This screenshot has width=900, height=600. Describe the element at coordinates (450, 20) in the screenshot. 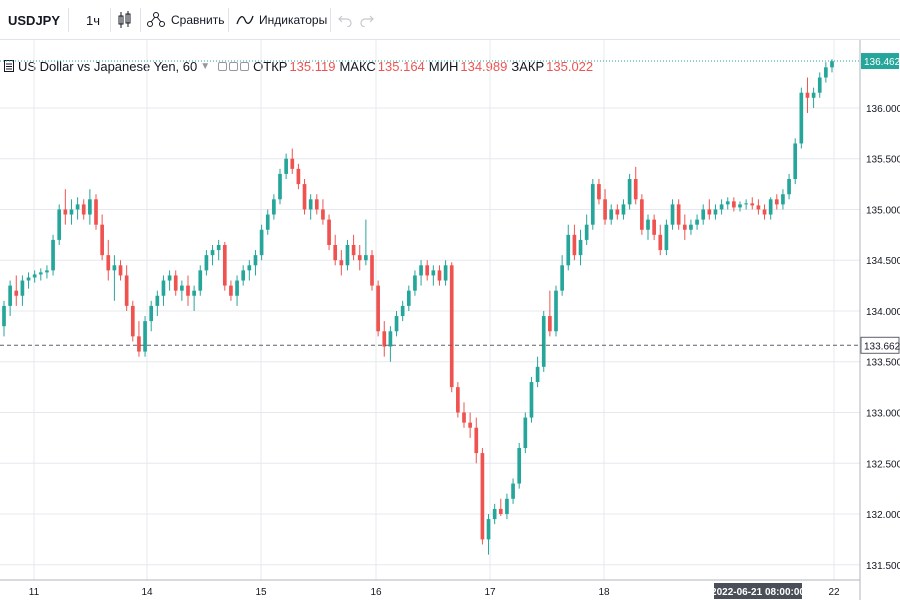

I see `top-toolbar: USDJPY 1ч Сравнить Индикаторы` at that location.